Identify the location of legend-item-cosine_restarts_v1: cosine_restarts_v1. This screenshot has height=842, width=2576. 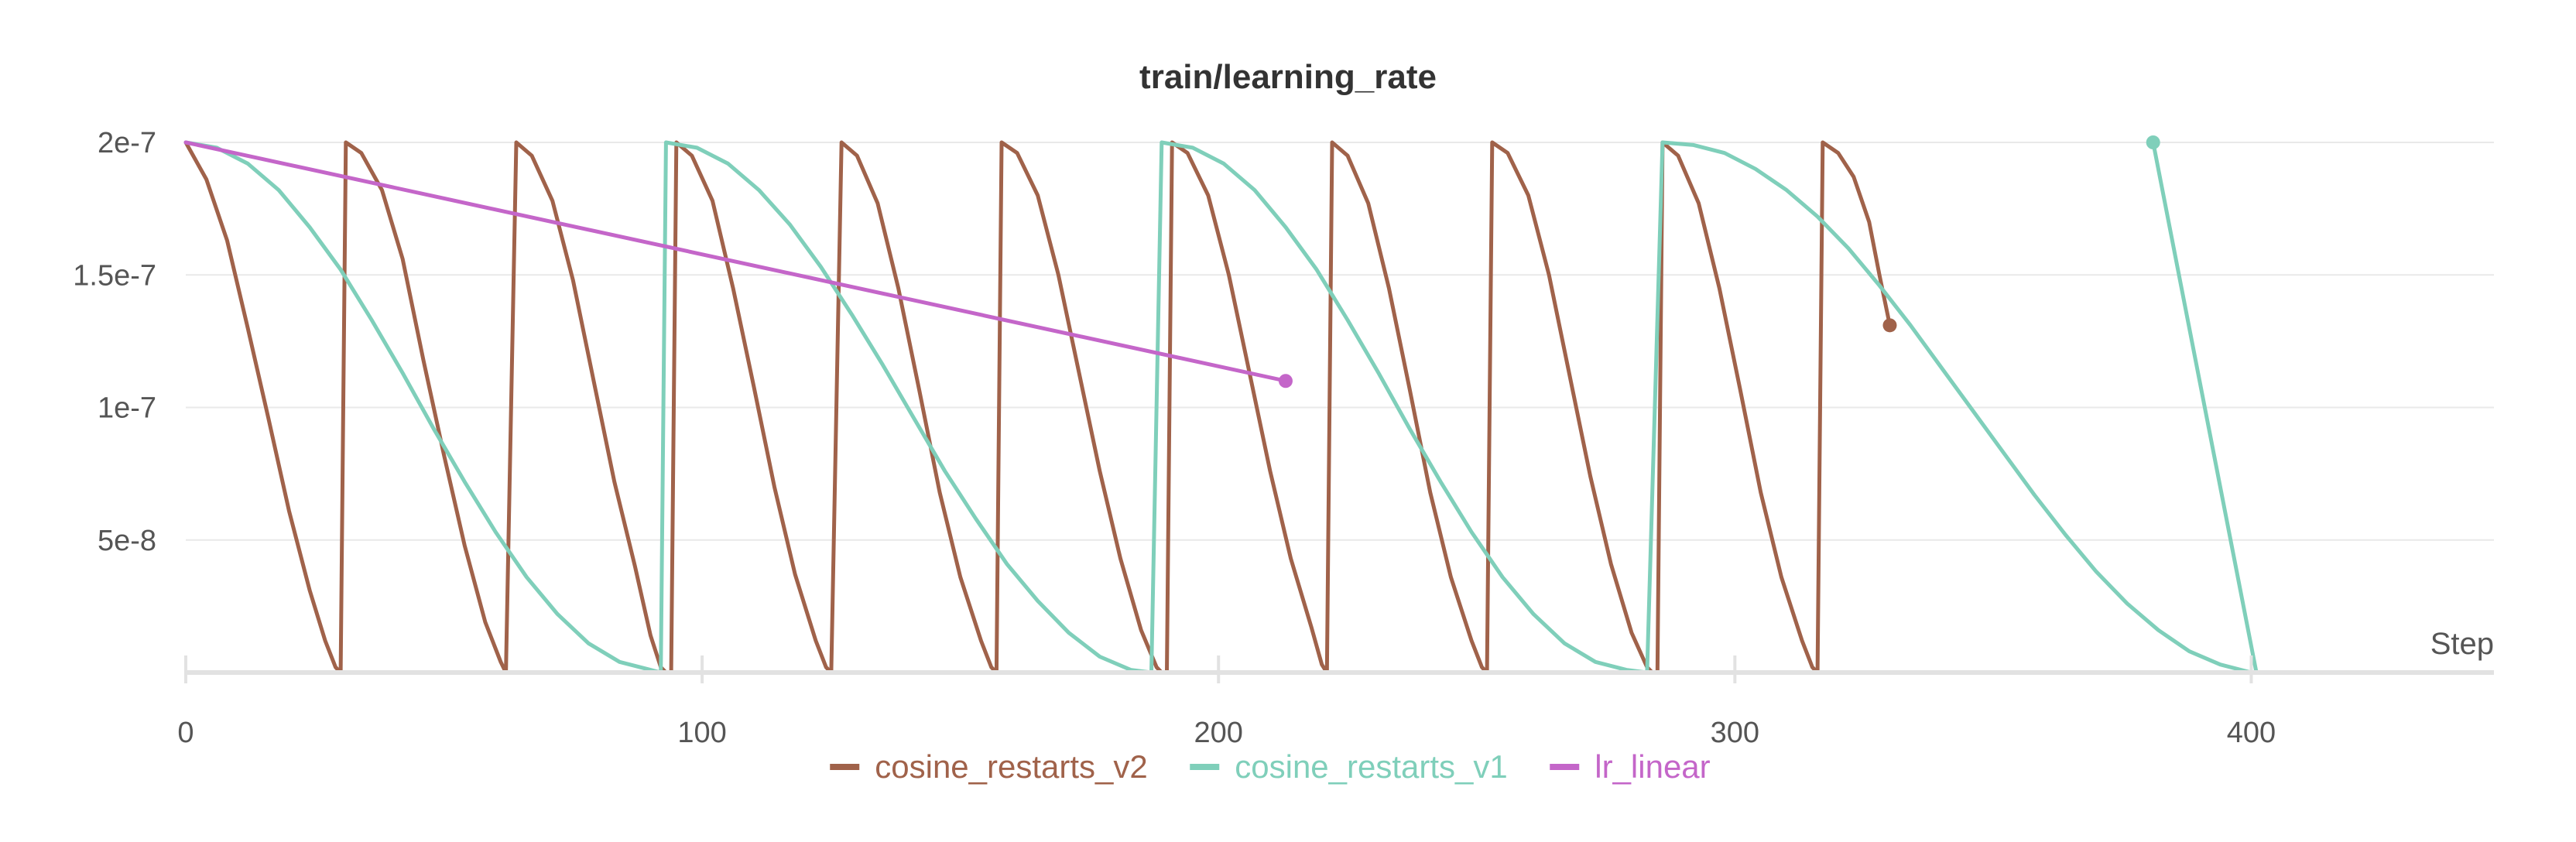
(1349, 767).